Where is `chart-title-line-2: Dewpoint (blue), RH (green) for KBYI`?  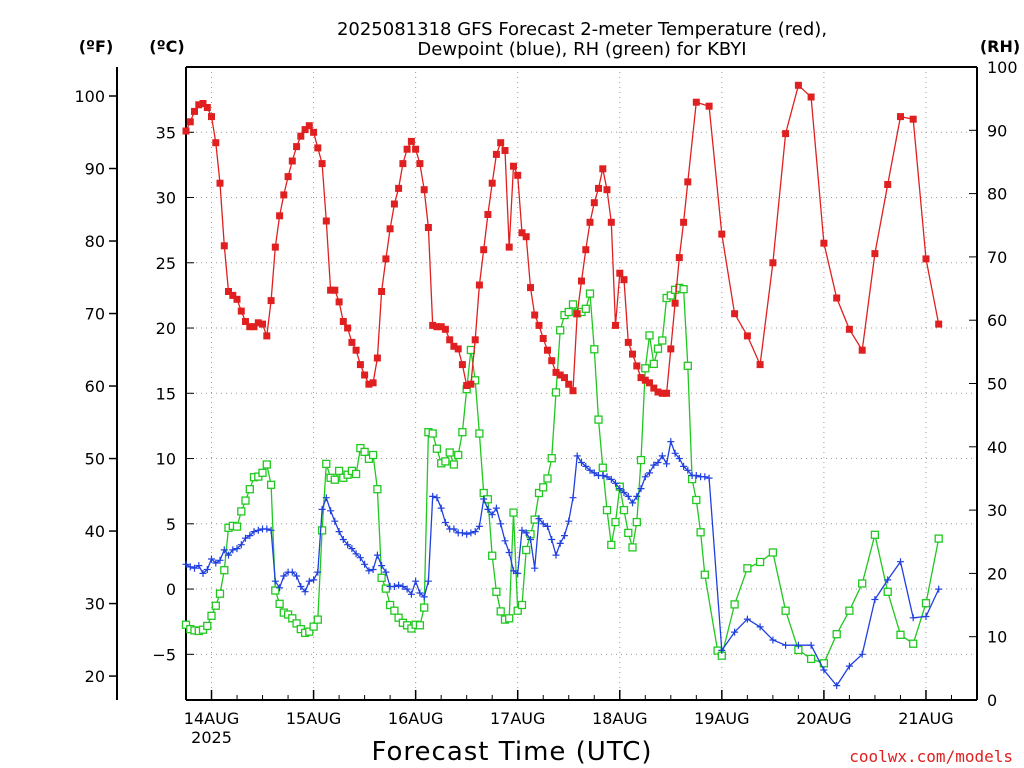
chart-title-line-2: Dewpoint (blue), RH (green) for KBYI is located at coordinates (581, 49).